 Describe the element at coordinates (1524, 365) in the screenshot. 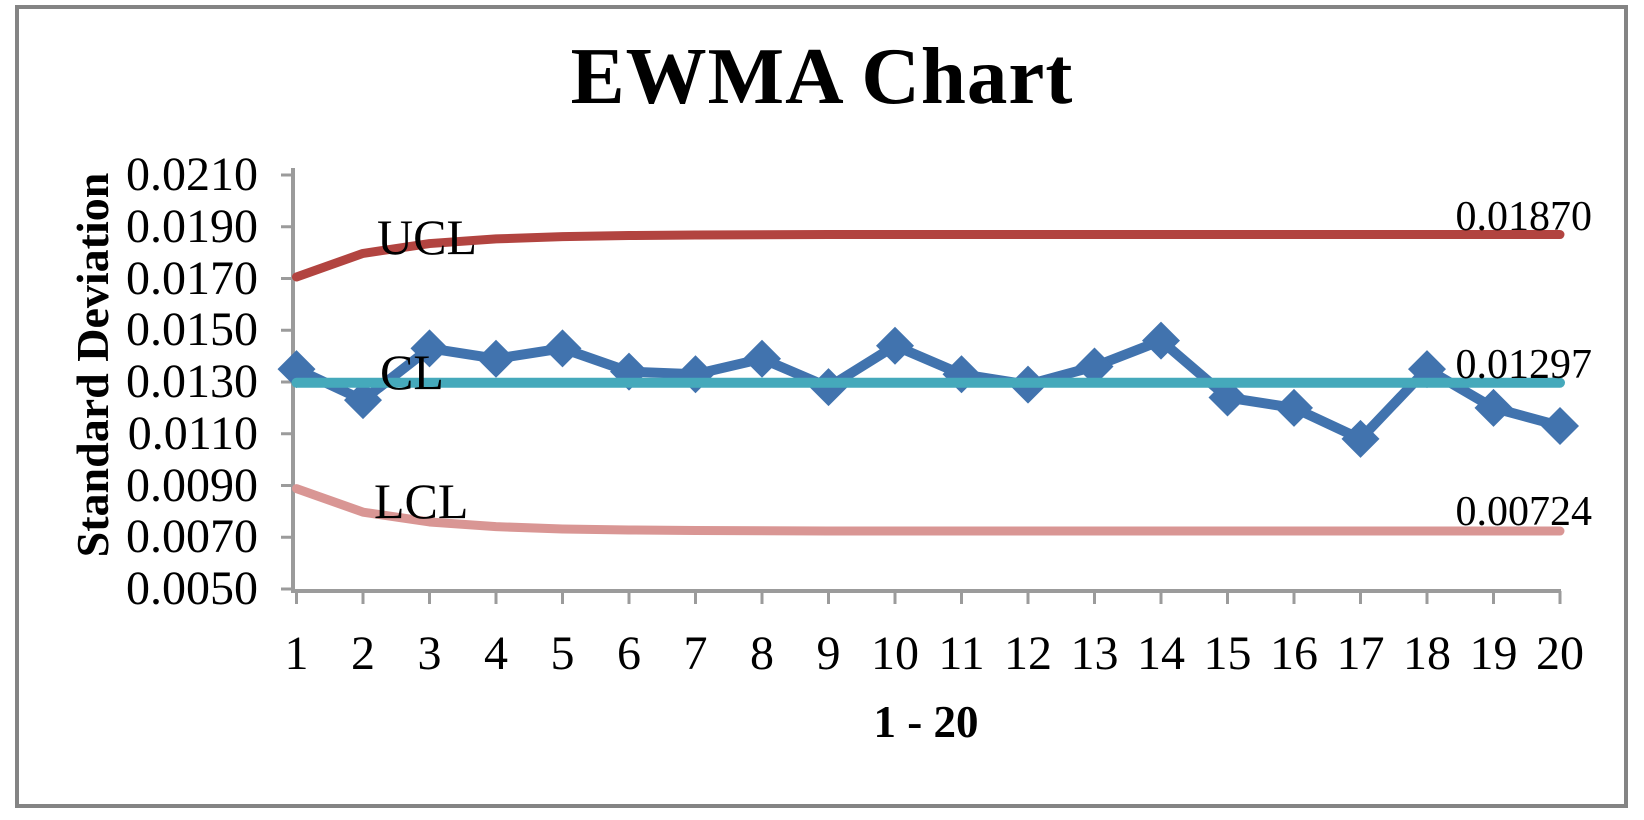

I see `cl-end-value: 0.01297` at that location.